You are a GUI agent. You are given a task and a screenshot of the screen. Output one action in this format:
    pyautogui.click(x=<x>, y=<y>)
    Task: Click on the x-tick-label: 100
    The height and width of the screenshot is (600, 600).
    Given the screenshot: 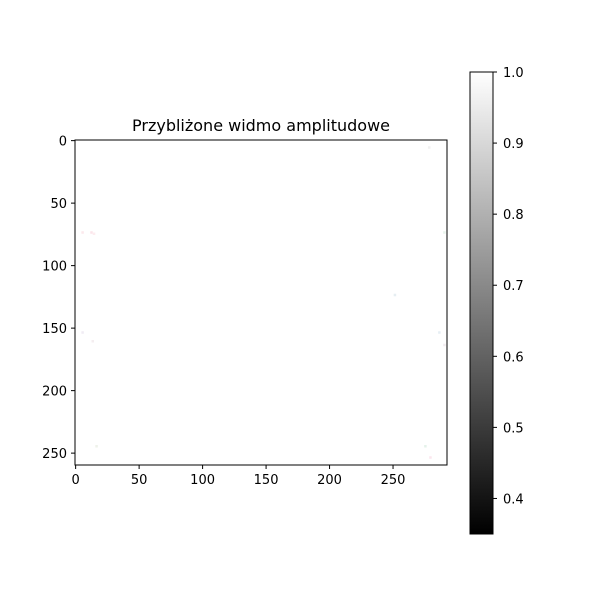 What is the action you would take?
    pyautogui.click(x=202, y=480)
    